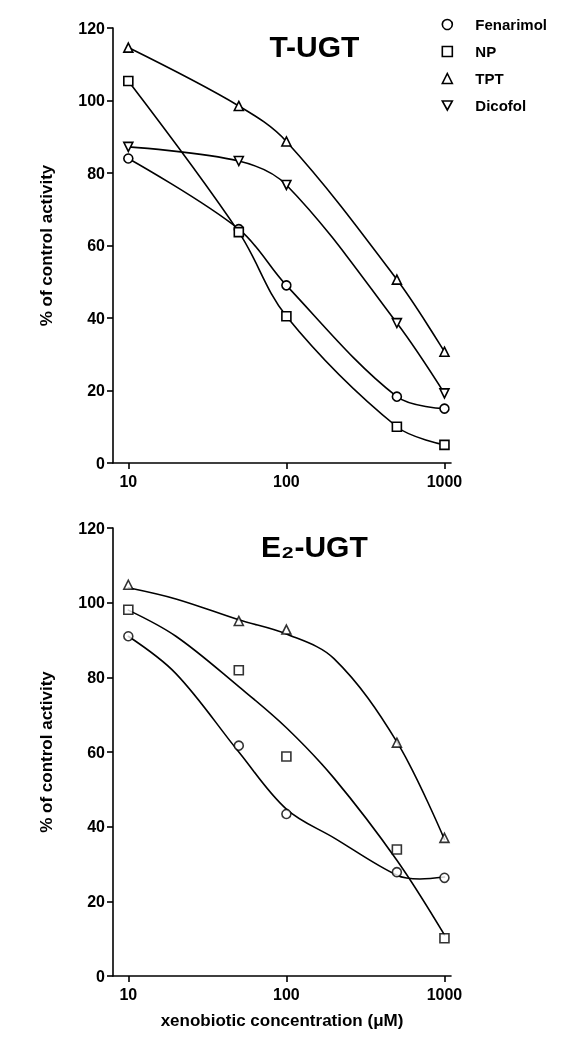  Describe the element at coordinates (282, 1020) in the screenshot. I see `x-axis-title: xenobiotic concentration (μM)` at that location.